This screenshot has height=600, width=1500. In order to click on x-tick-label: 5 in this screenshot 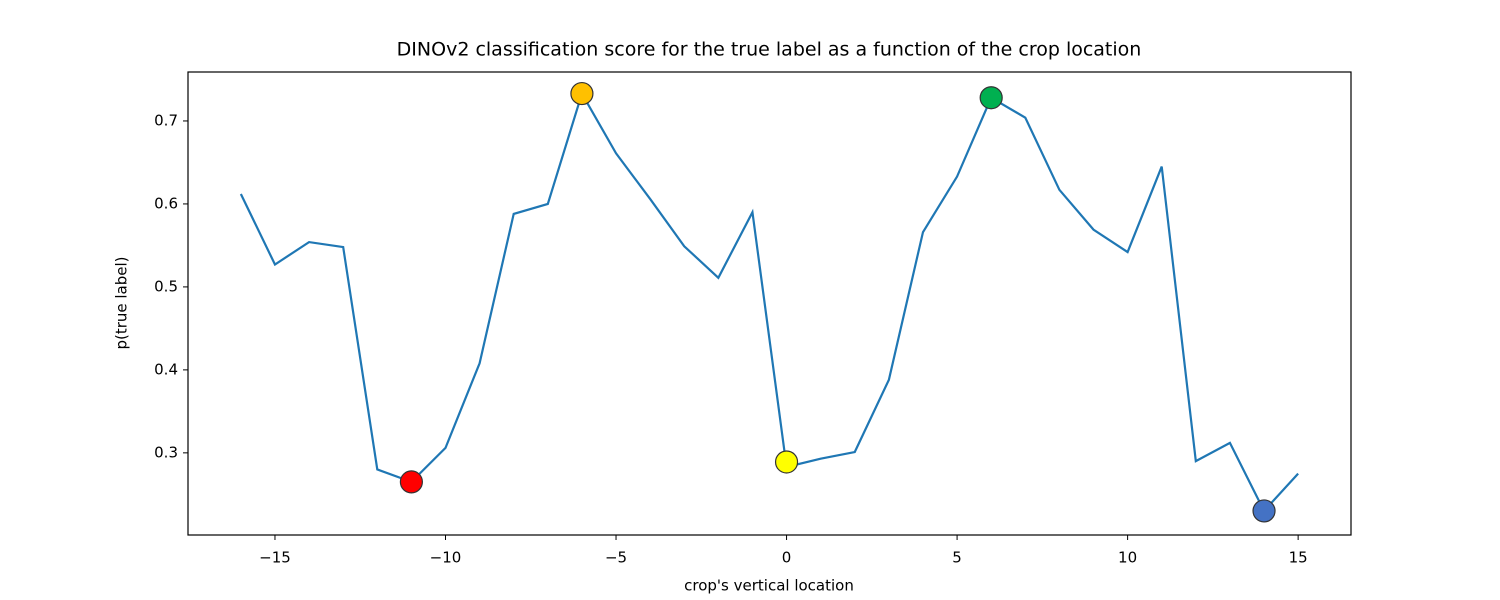, I will do `click(957, 558)`.